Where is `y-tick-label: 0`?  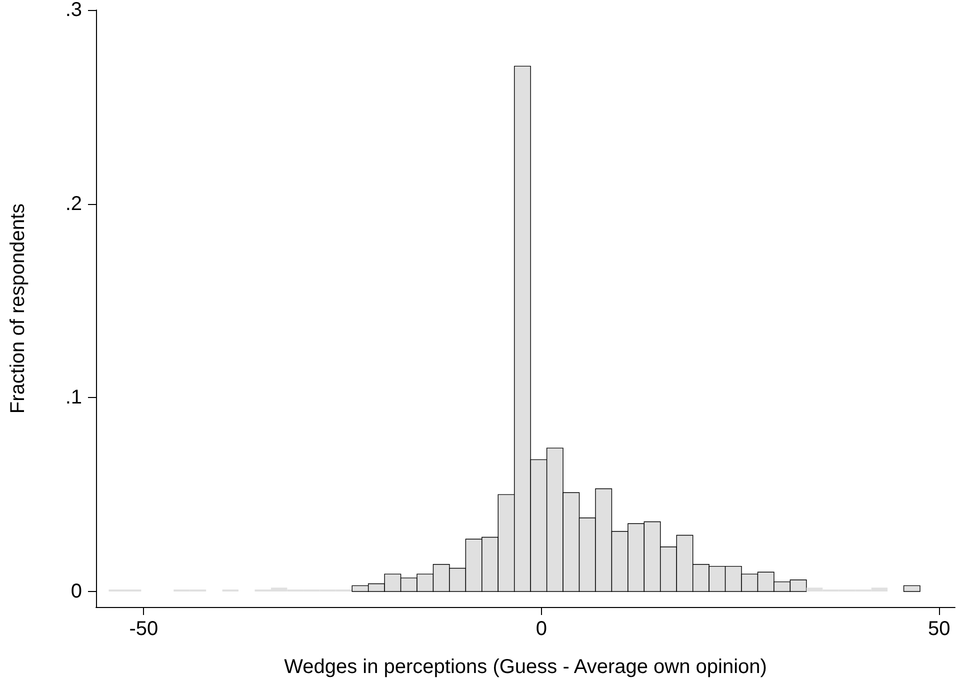
y-tick-label: 0 is located at coordinates (76, 591).